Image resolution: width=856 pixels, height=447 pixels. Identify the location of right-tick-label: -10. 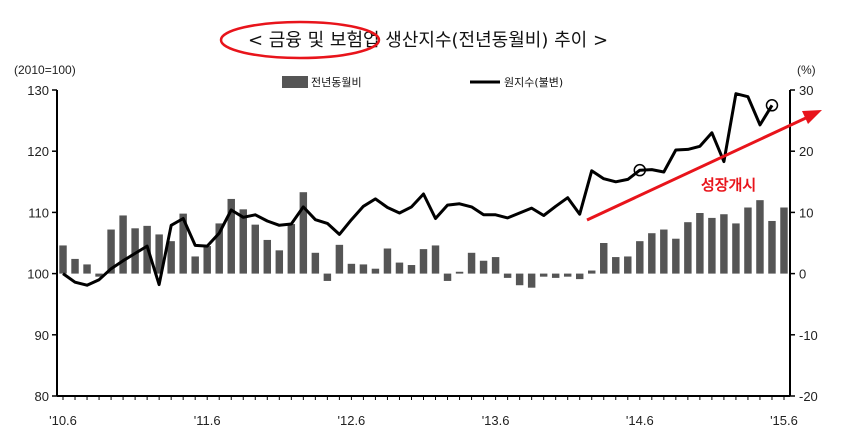
(808, 335).